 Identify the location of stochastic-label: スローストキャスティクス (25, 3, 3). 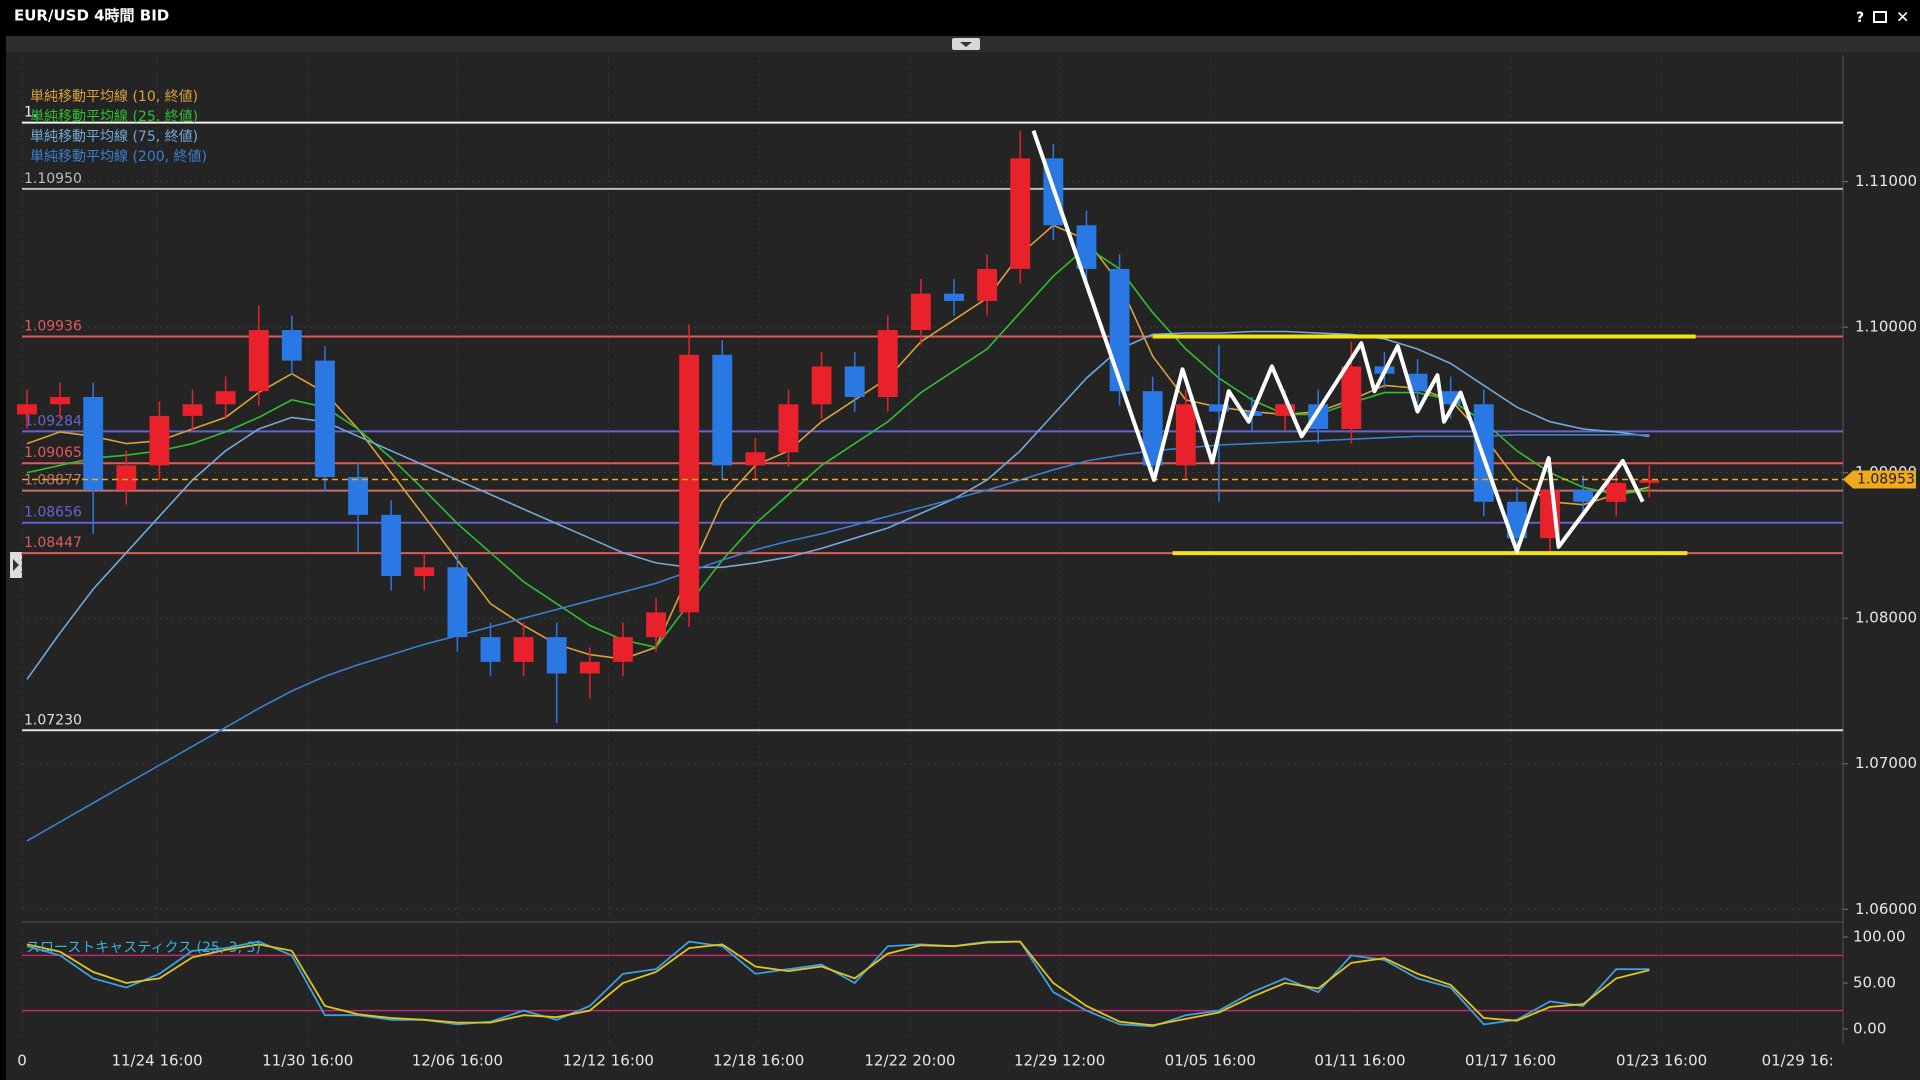
(143, 948).